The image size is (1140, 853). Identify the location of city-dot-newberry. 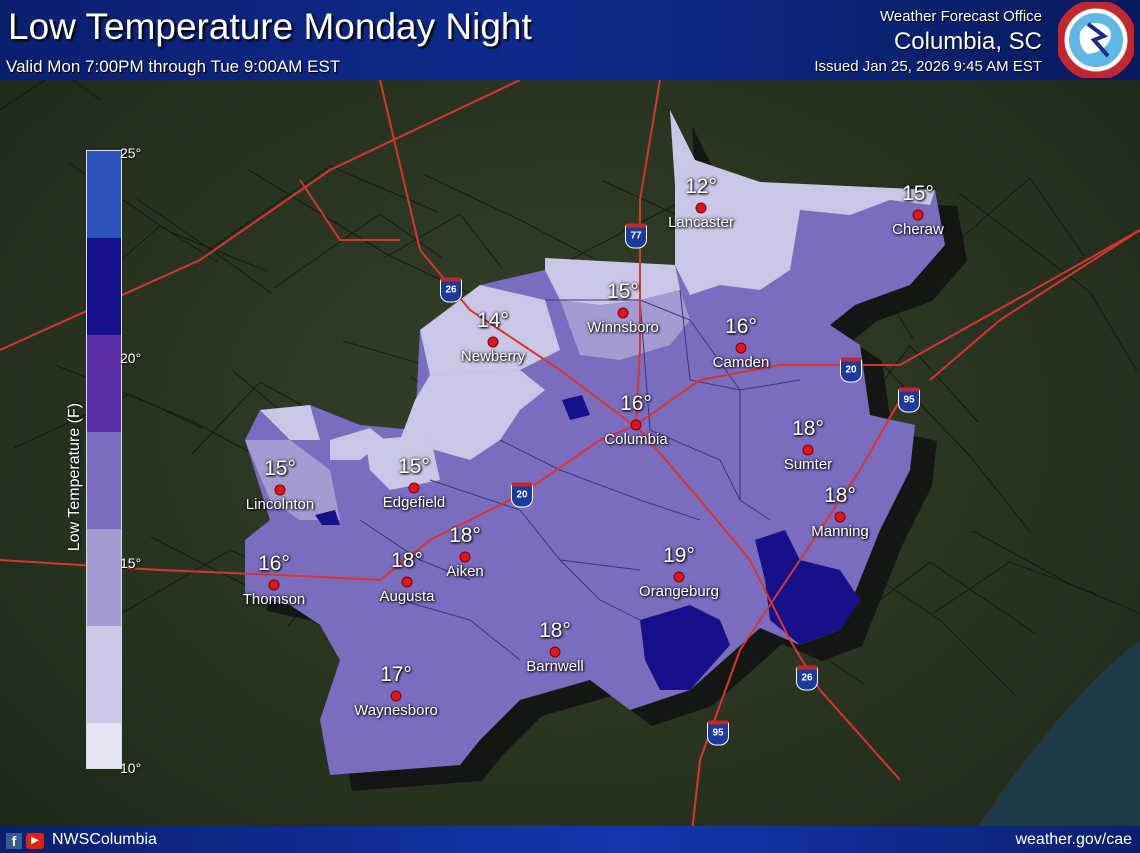
(493, 342).